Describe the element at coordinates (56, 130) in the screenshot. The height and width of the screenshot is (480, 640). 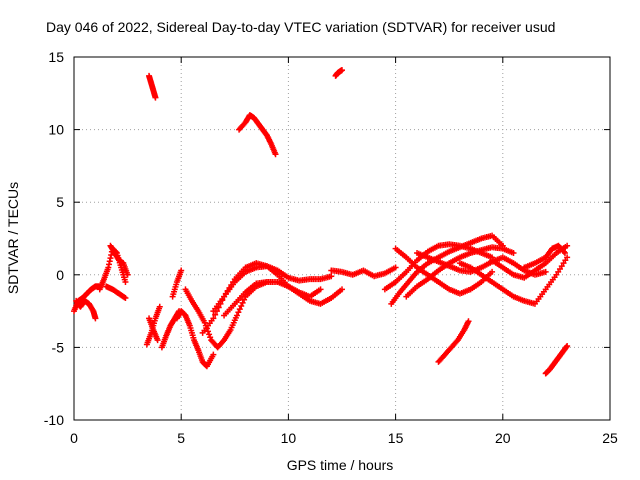
I see `y-tick-label: 10` at that location.